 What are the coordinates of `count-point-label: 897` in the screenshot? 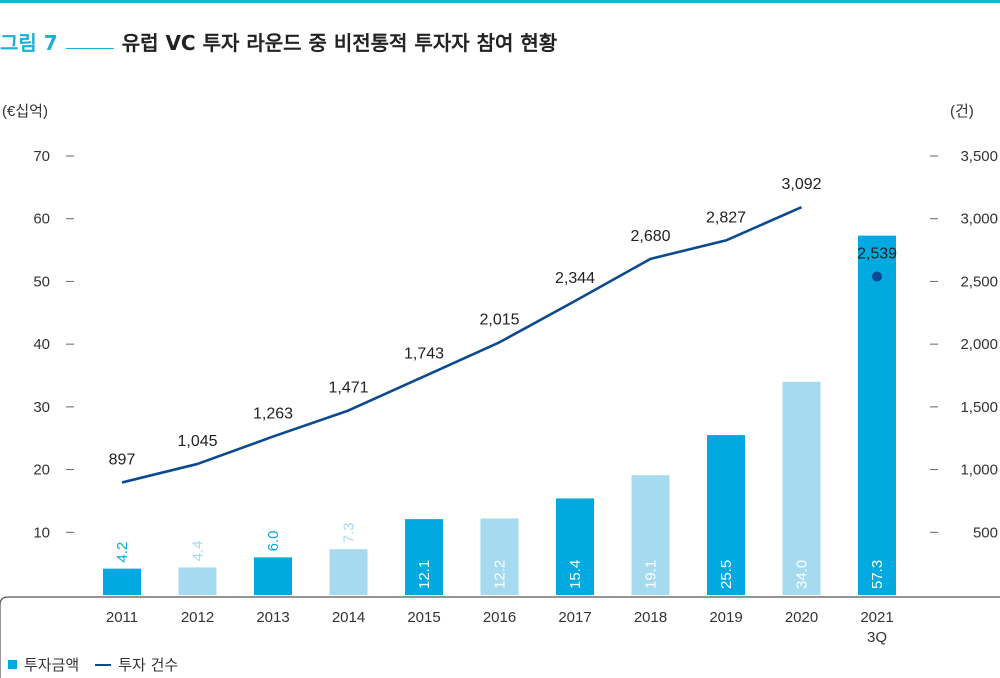 It's located at (122, 459).